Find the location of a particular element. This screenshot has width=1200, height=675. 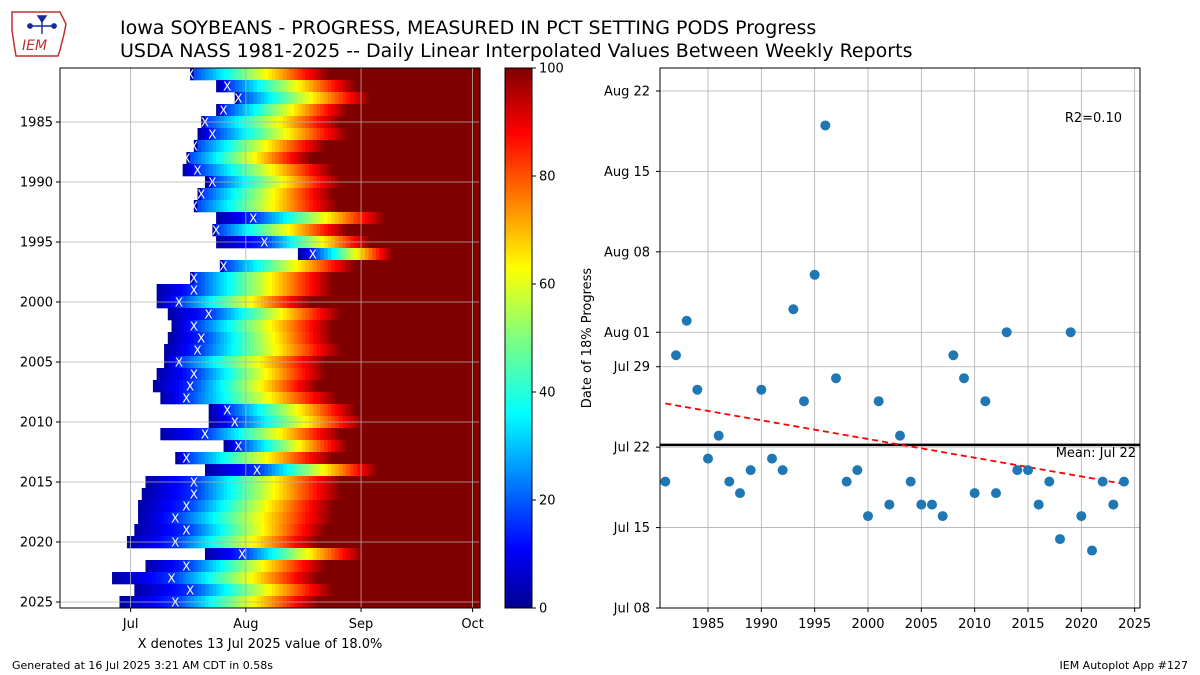

heatmap-row-2024: X is located at coordinates (307, 591).